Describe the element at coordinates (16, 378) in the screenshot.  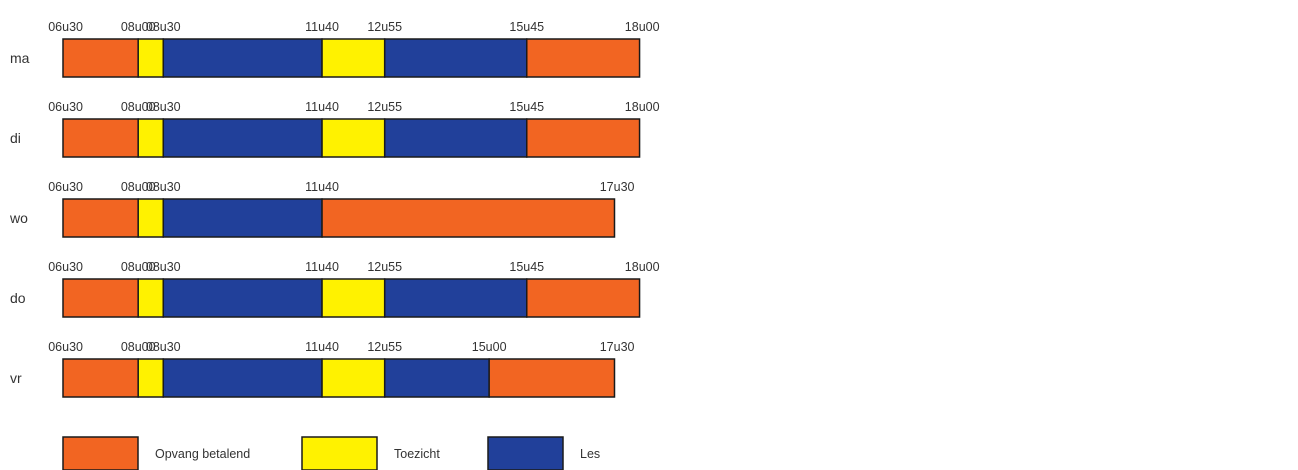
I see `day-label: vr` at that location.